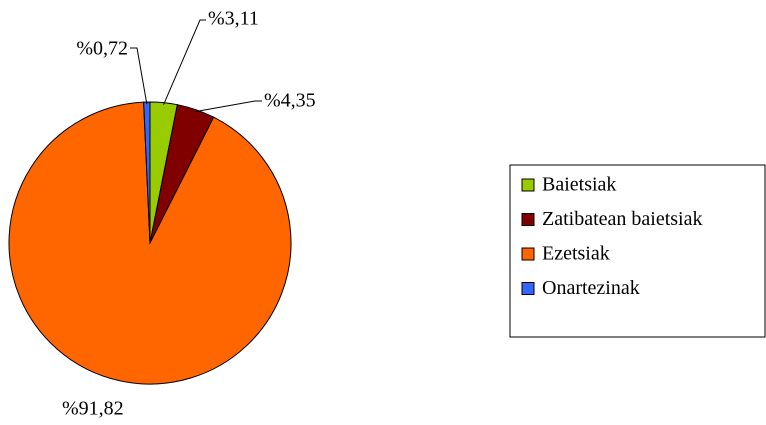  I want to click on data-label: %0,72, so click(102, 49).